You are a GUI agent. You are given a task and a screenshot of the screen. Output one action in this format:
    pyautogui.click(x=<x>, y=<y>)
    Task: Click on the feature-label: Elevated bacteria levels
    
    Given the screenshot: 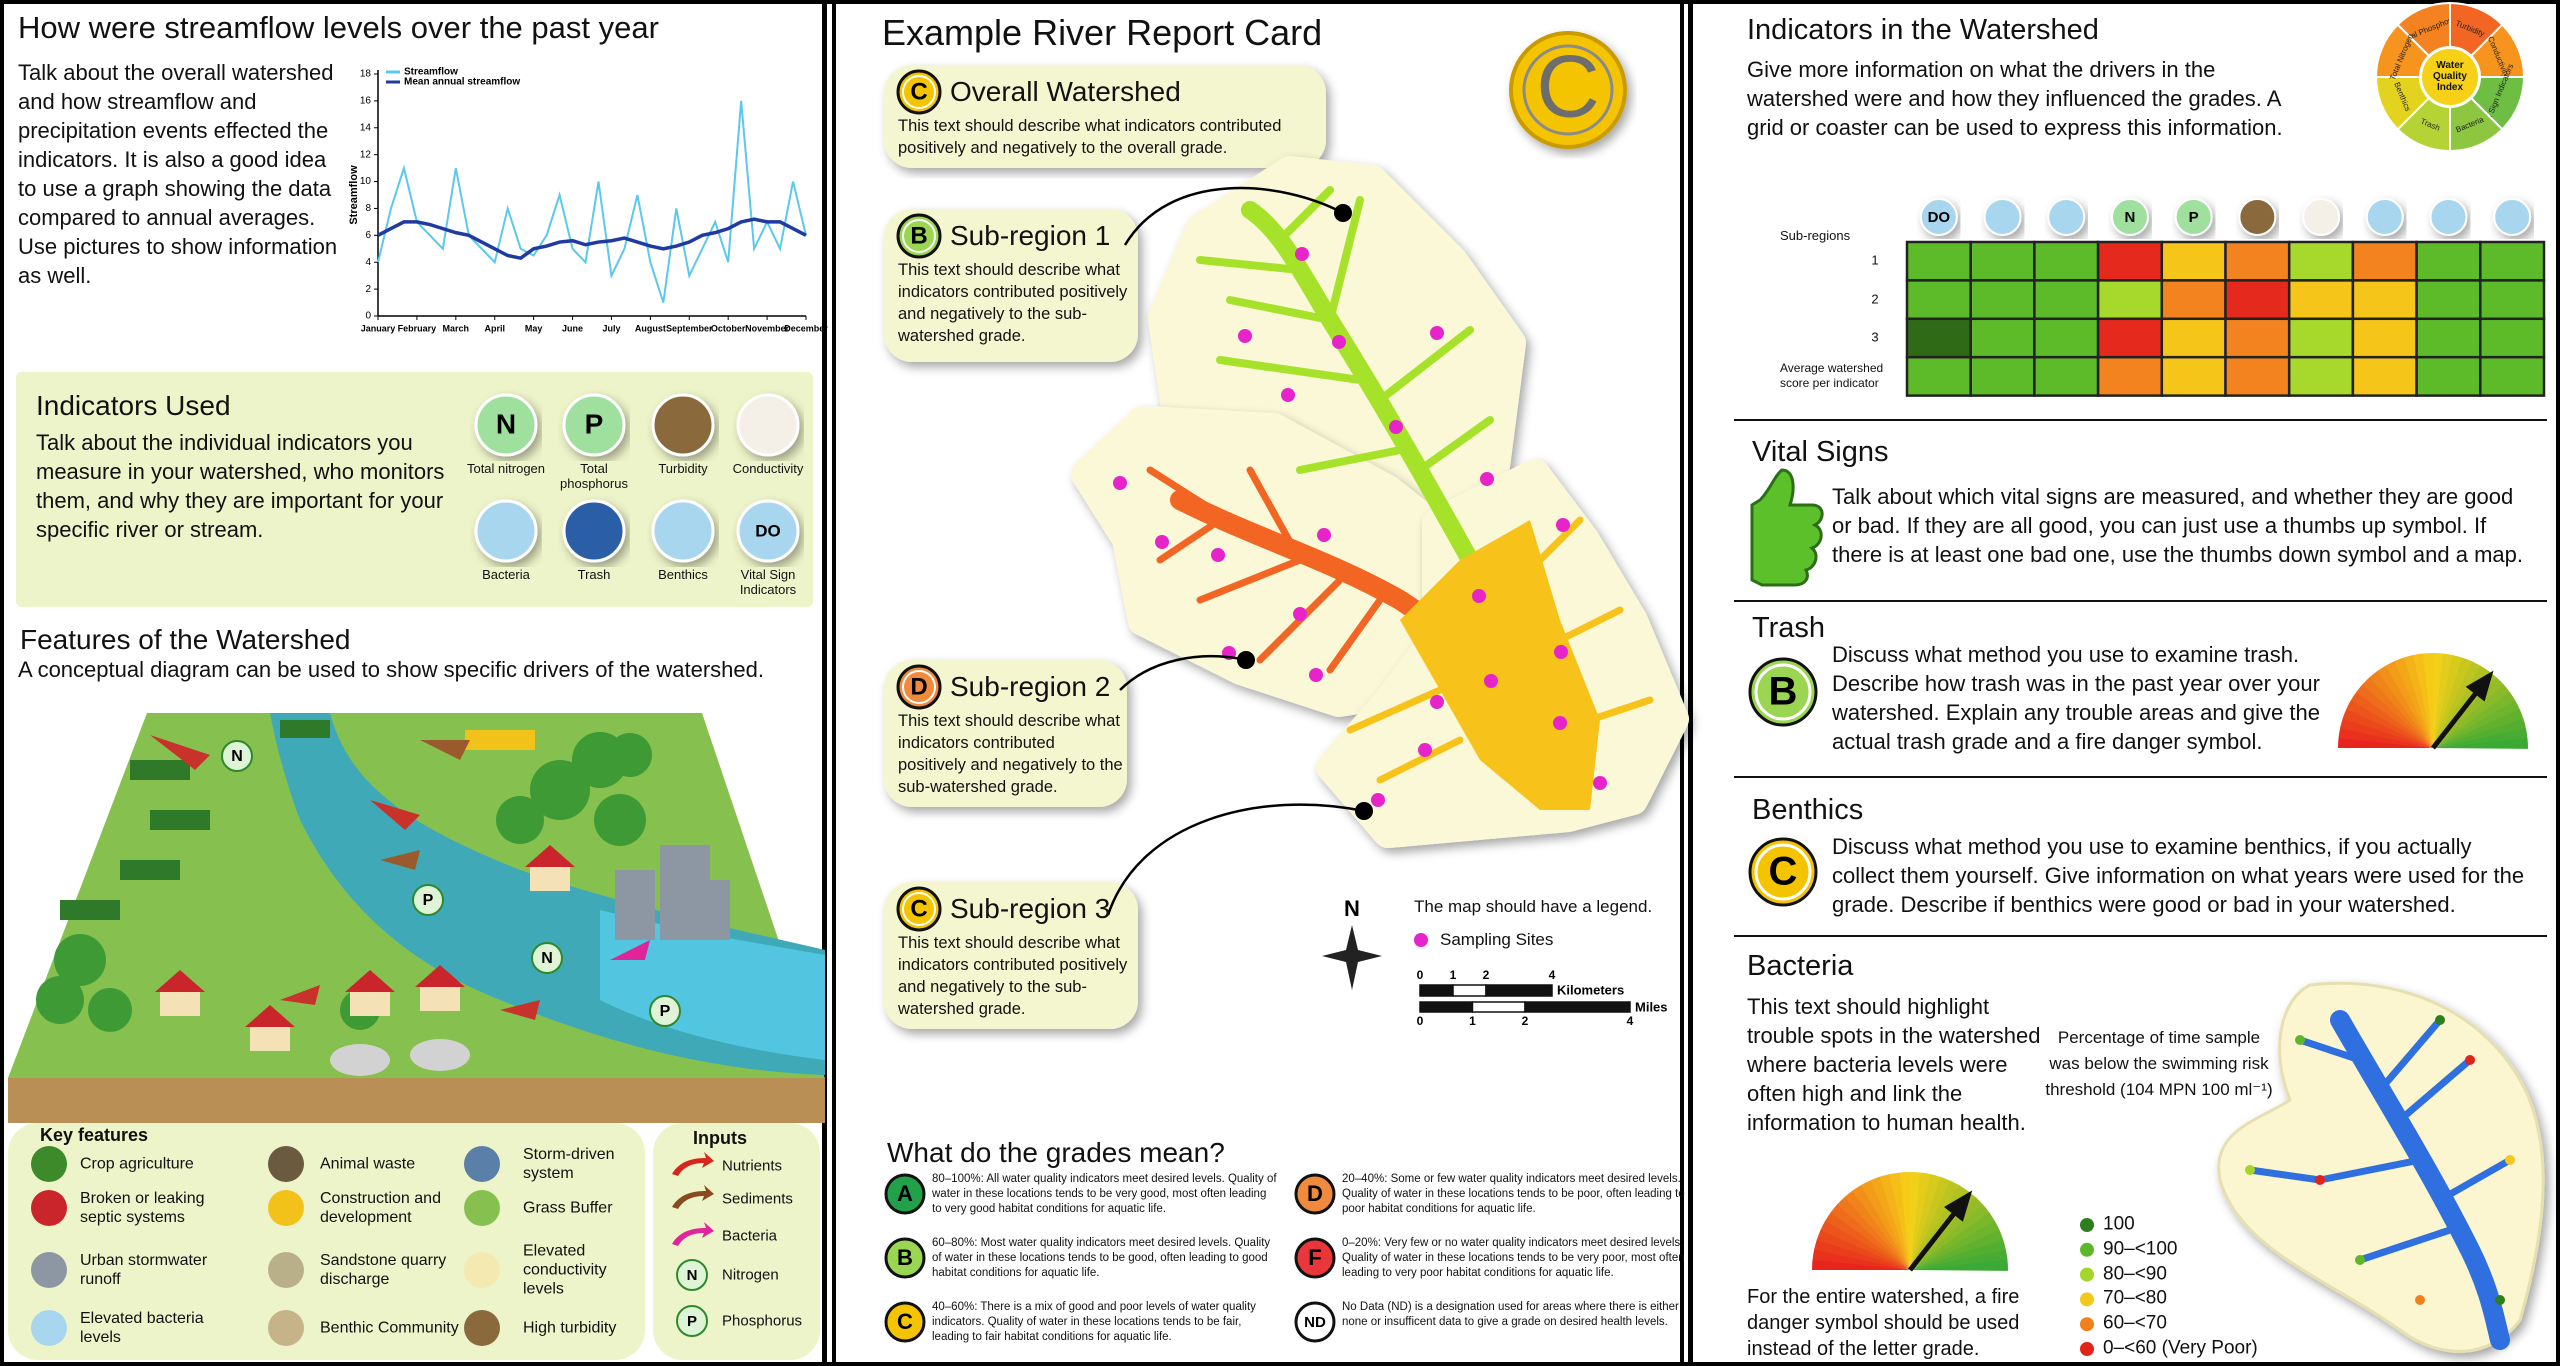 What is the action you would take?
    pyautogui.click(x=142, y=1328)
    